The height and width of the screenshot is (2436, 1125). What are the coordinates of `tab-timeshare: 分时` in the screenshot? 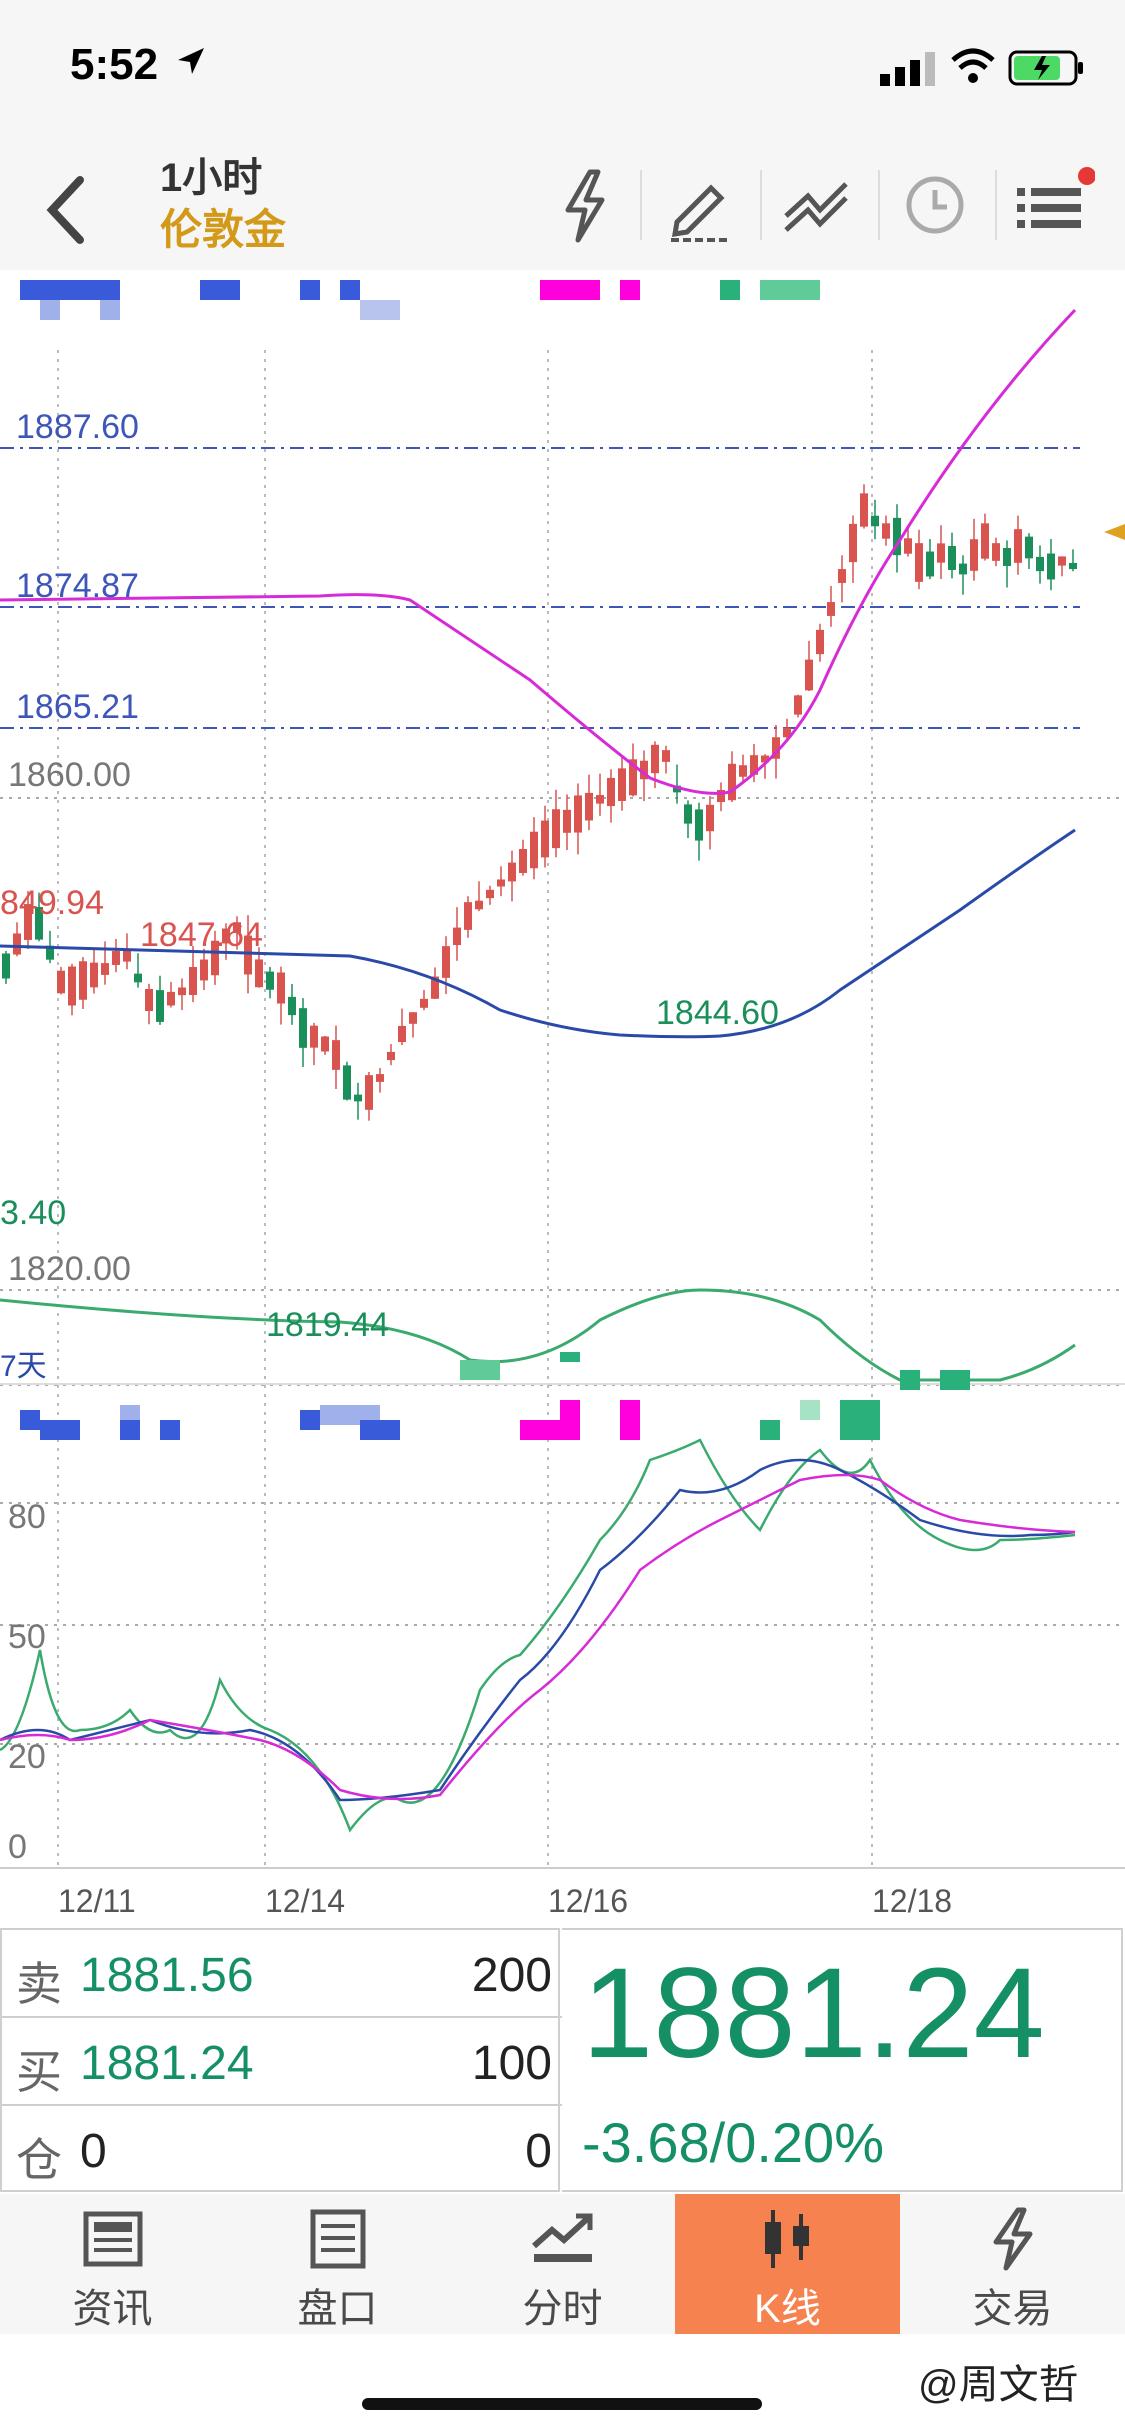 It's located at (562, 2264).